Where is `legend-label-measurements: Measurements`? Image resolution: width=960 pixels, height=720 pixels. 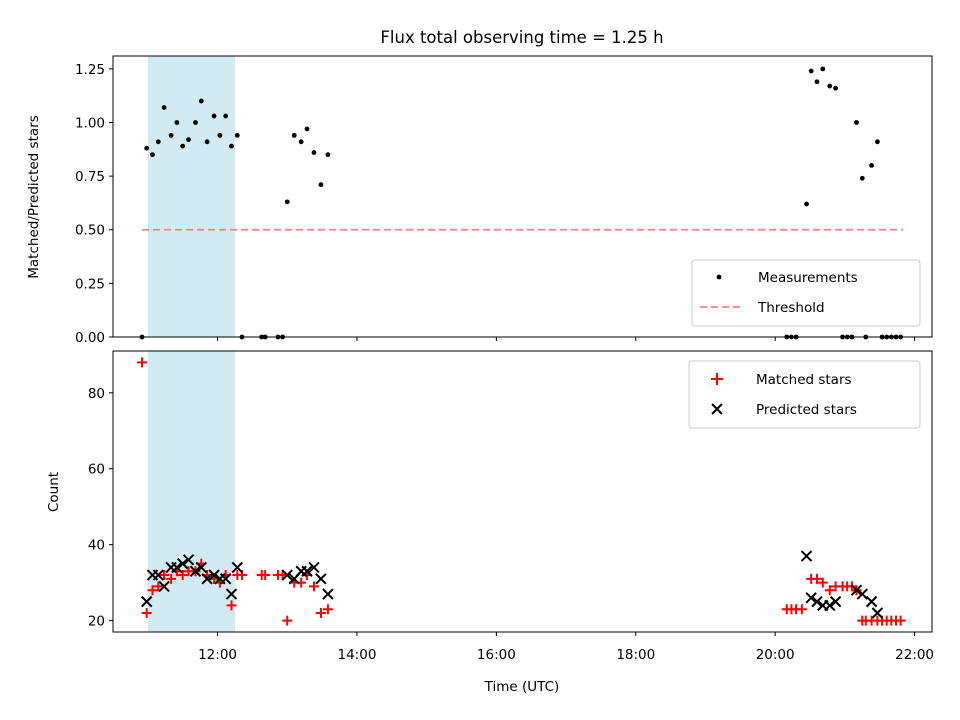 legend-label-measurements: Measurements is located at coordinates (808, 278).